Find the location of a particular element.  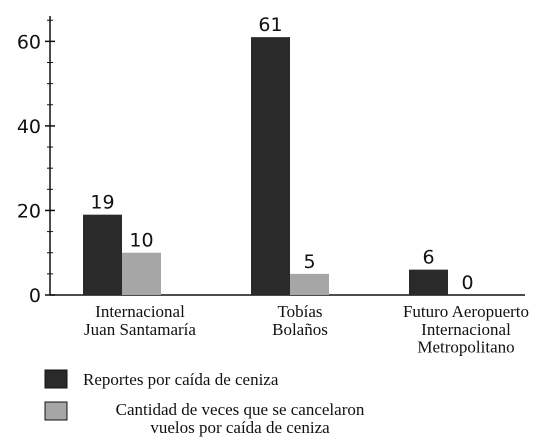

value-label: 5 is located at coordinates (309, 262).